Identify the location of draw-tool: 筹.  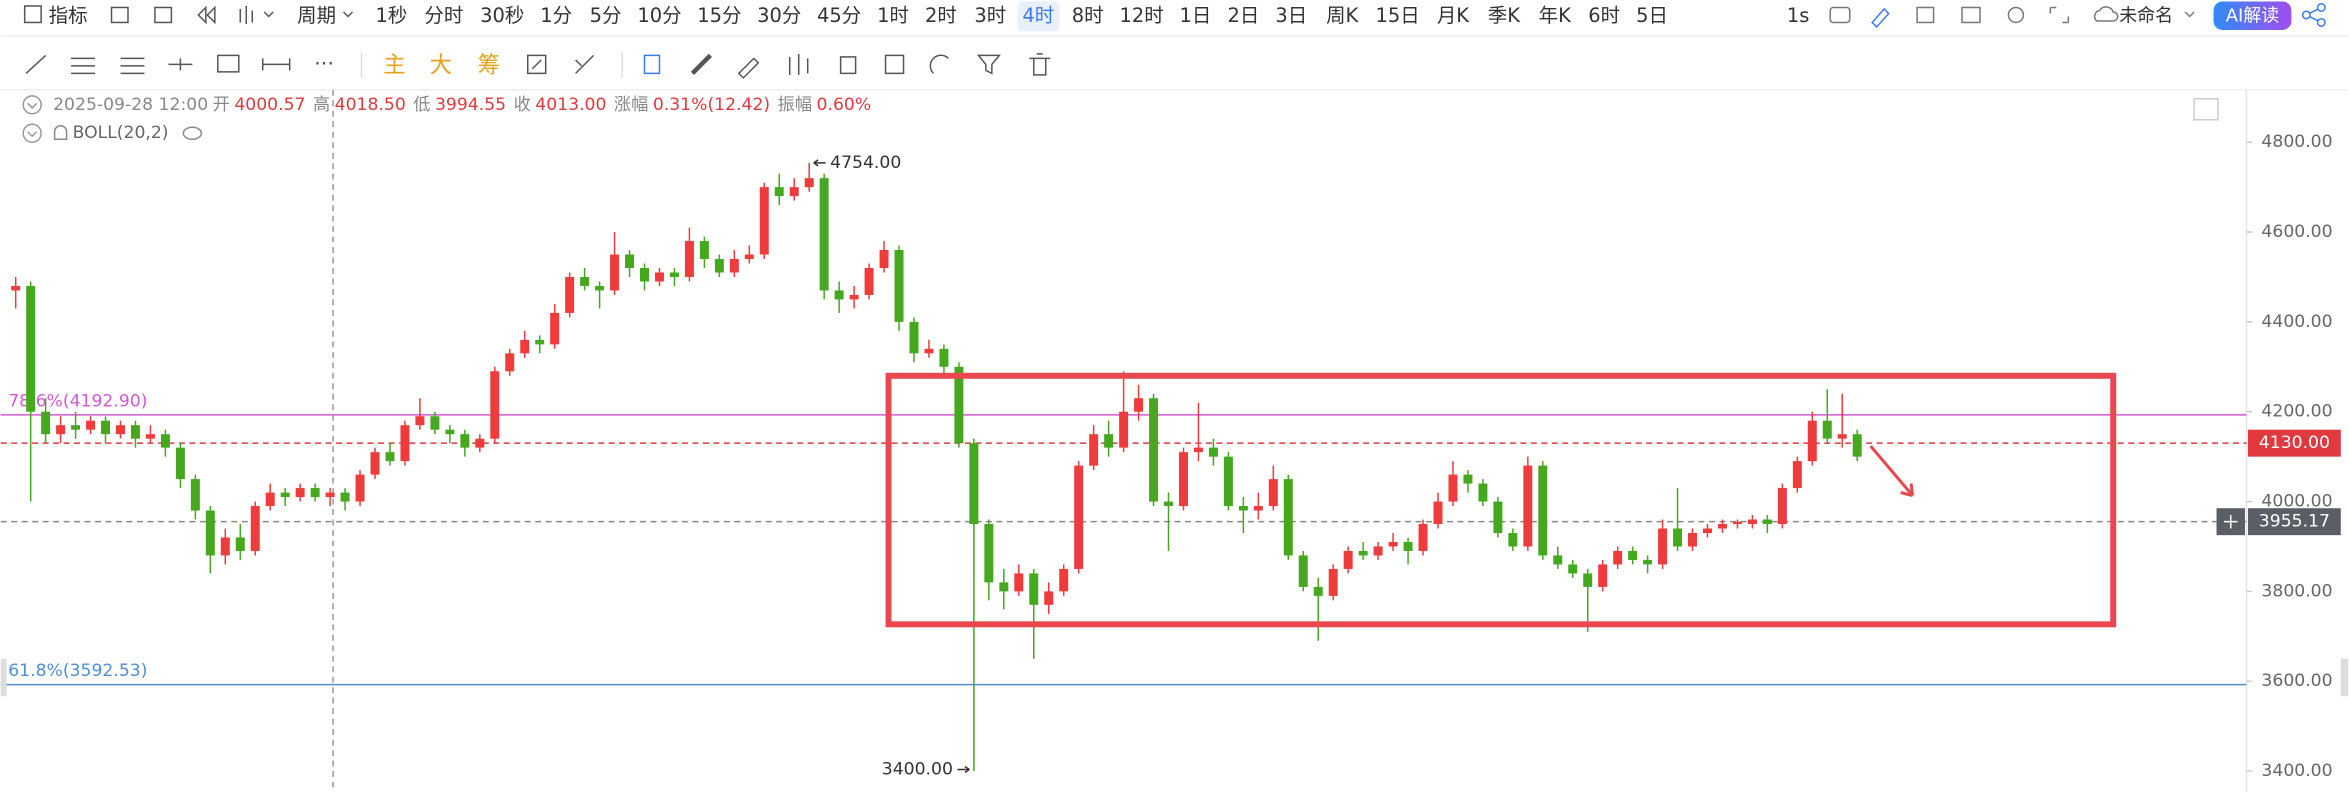
(489, 65).